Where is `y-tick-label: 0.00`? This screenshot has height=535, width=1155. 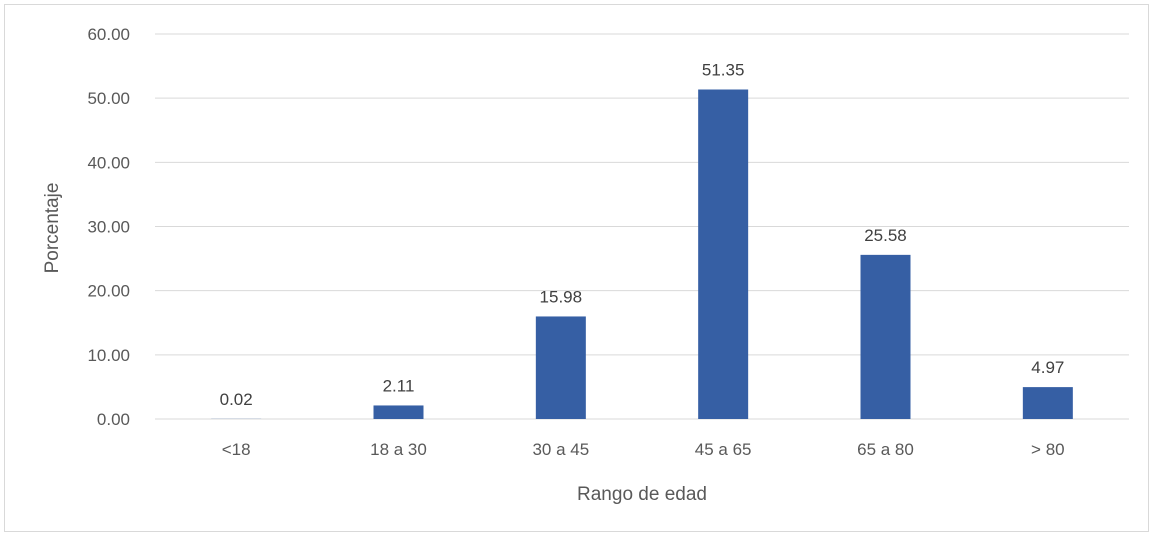 y-tick-label: 0.00 is located at coordinates (113, 419).